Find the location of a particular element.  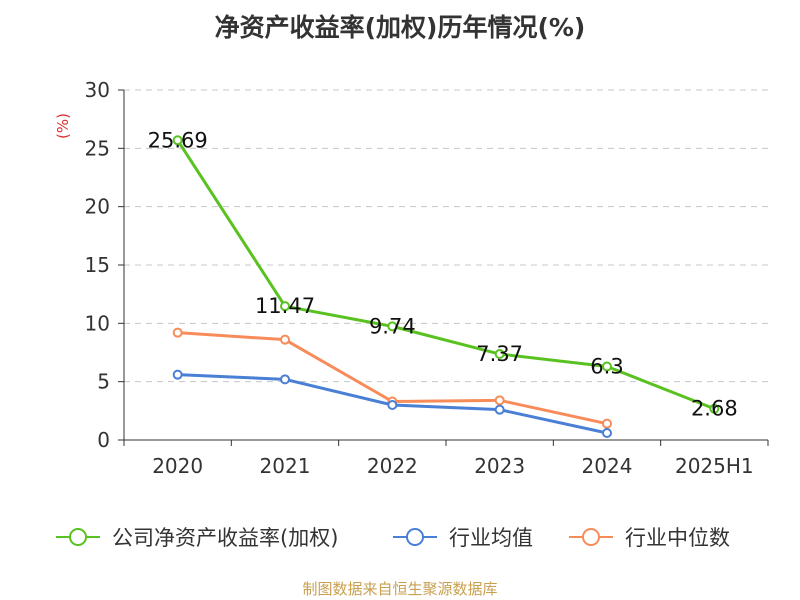

data-label: 9.74 is located at coordinates (392, 326).